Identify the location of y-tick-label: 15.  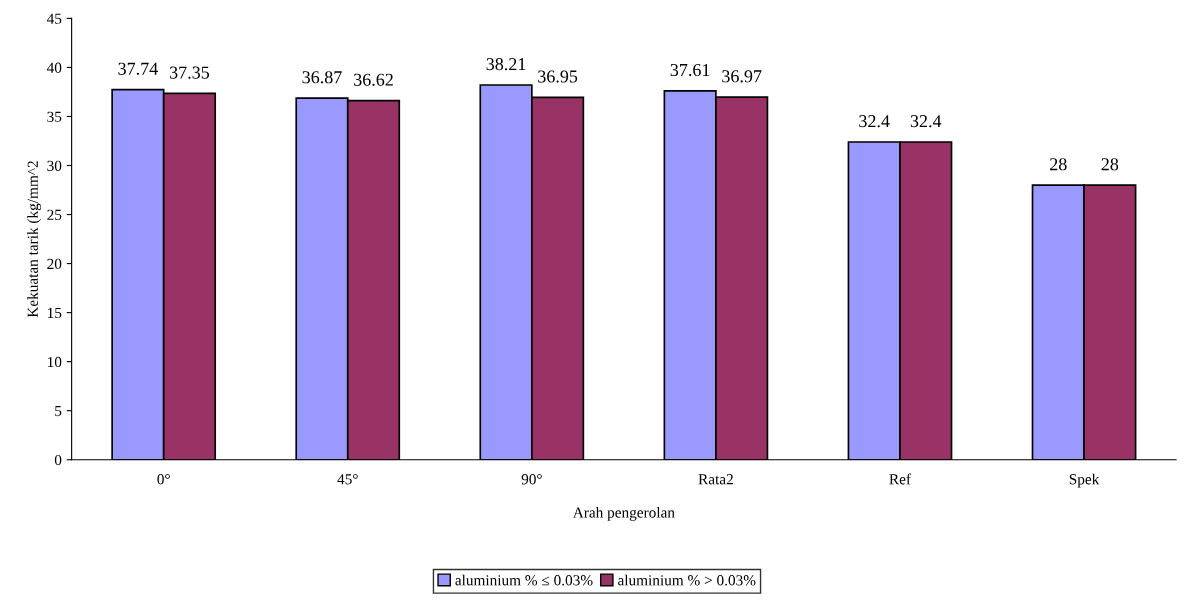
(54, 313).